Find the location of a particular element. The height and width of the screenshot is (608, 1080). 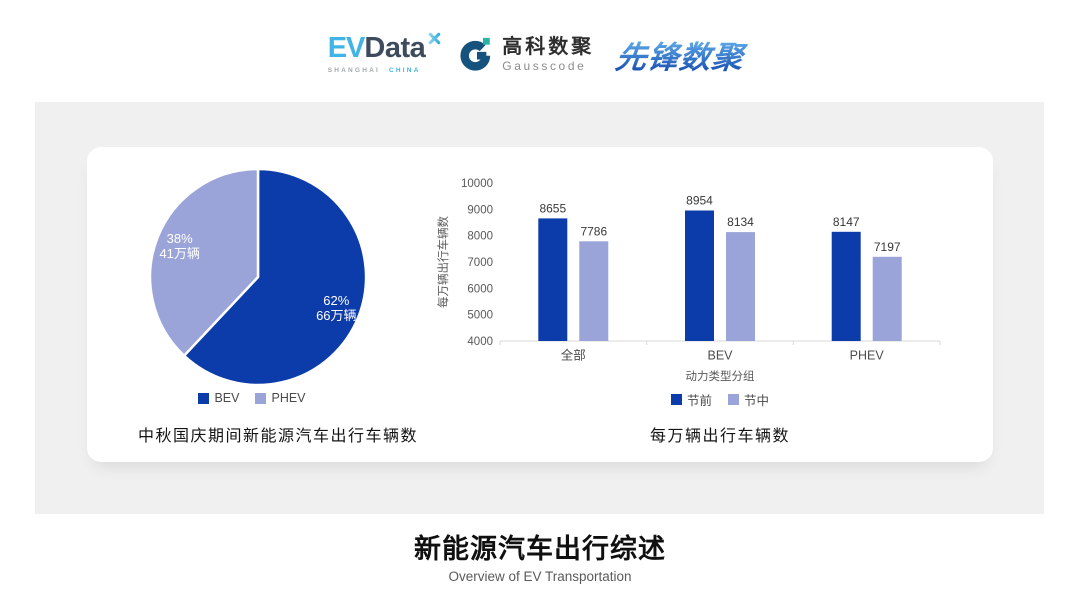

bar-legend-item-pre: 节前 is located at coordinates (691, 399).